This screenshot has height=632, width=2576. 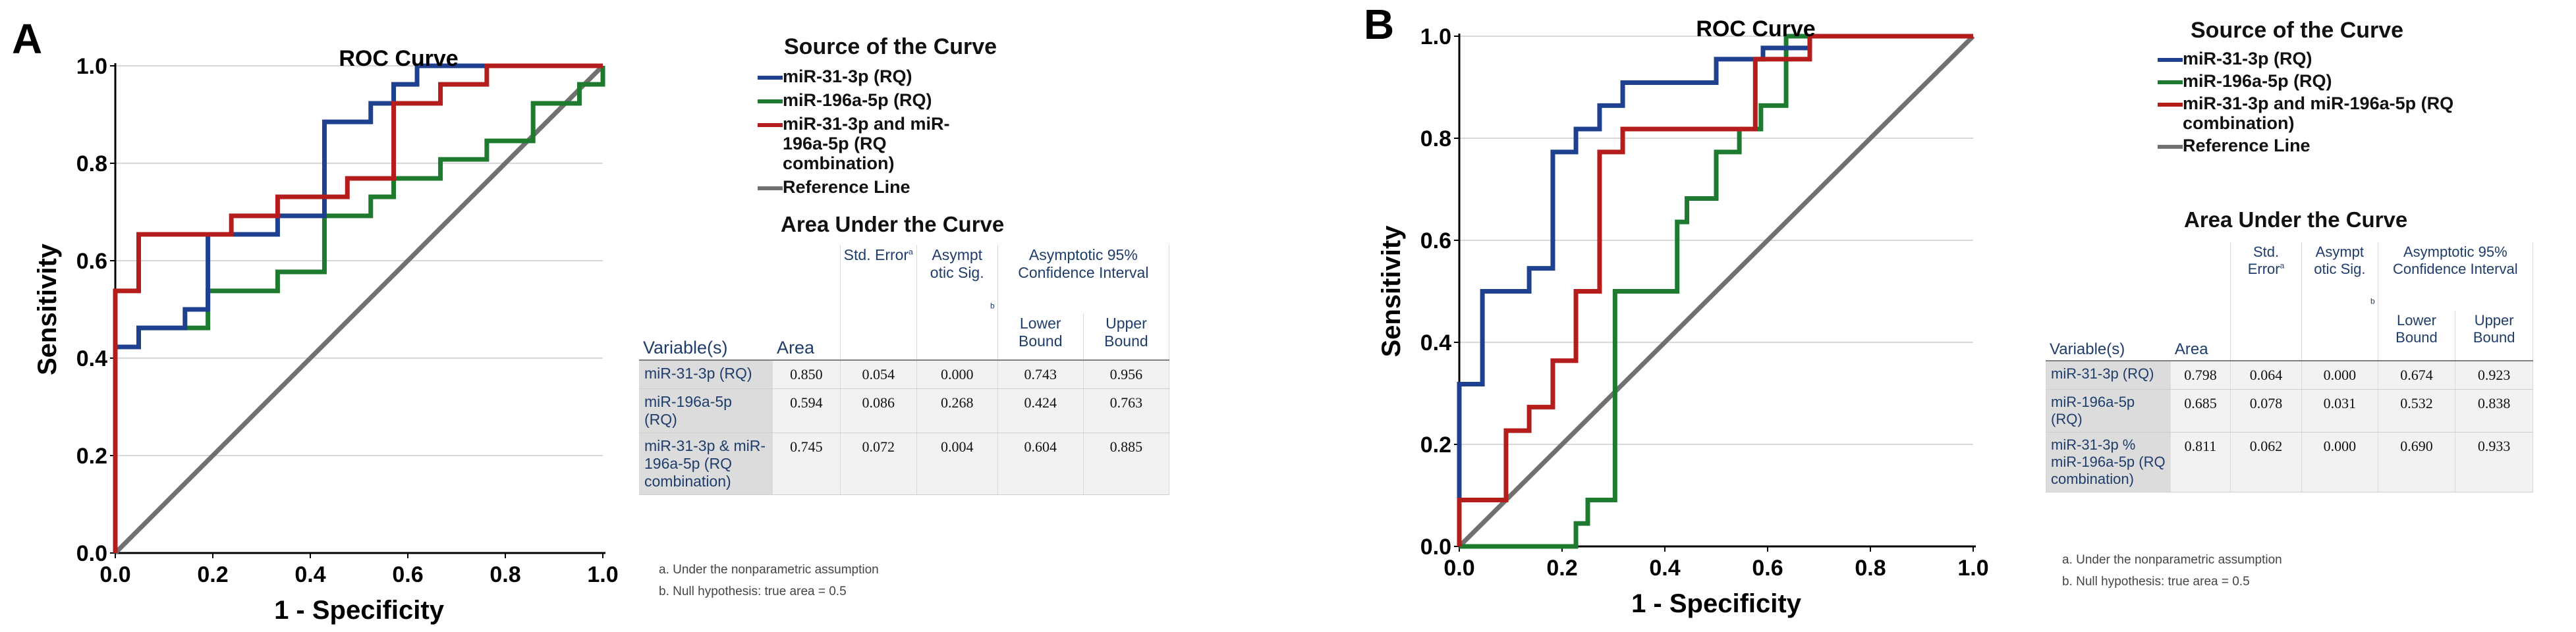 I want to click on footnote-a: a. Under the nonparametric assumption, so click(x=769, y=570).